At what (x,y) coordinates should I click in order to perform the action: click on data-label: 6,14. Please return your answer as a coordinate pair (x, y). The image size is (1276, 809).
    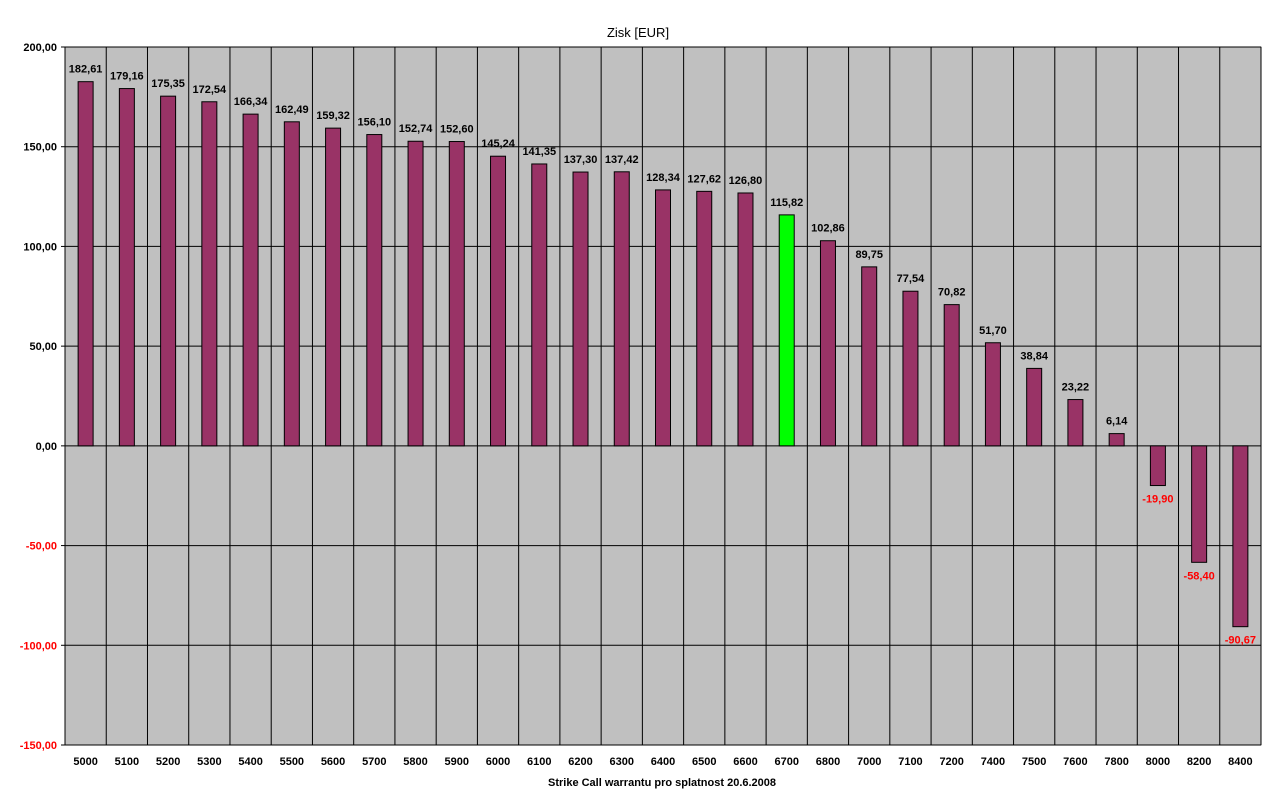
    Looking at the image, I should click on (1117, 422).